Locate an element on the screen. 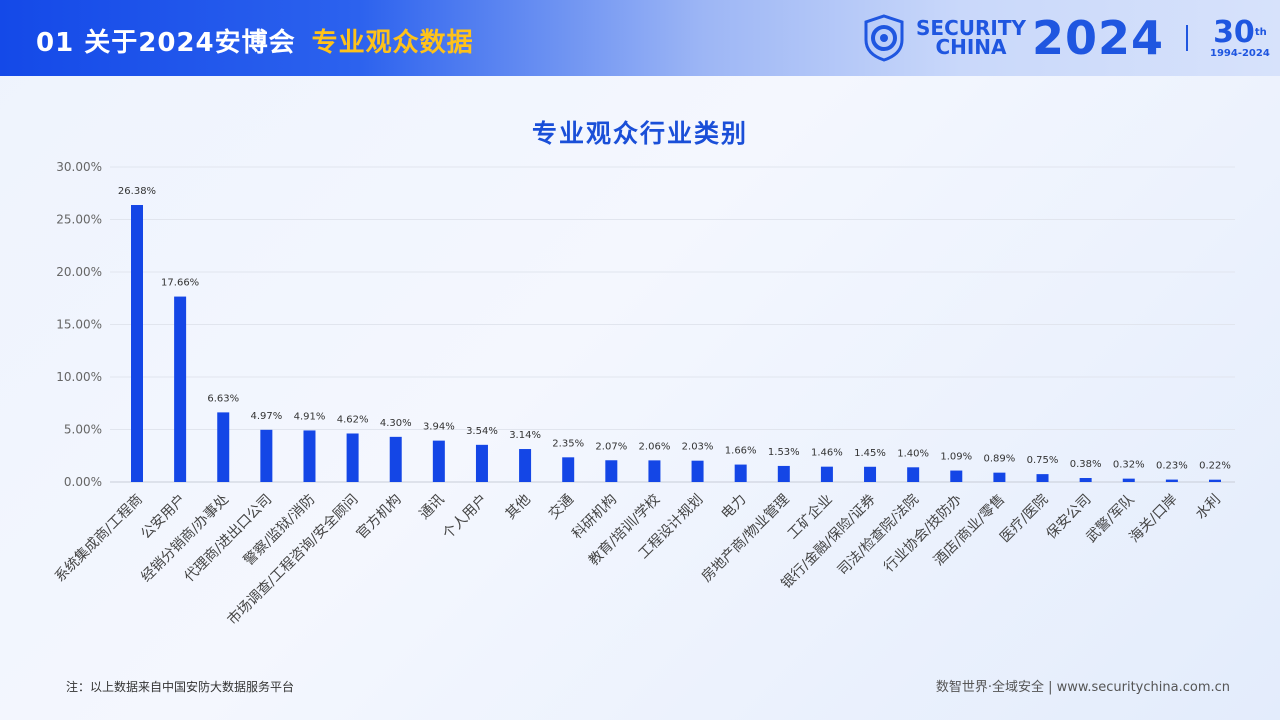 Image resolution: width=1280 pixels, height=720 pixels. x-tick-label: 医疗/医院 is located at coordinates (1024, 519).